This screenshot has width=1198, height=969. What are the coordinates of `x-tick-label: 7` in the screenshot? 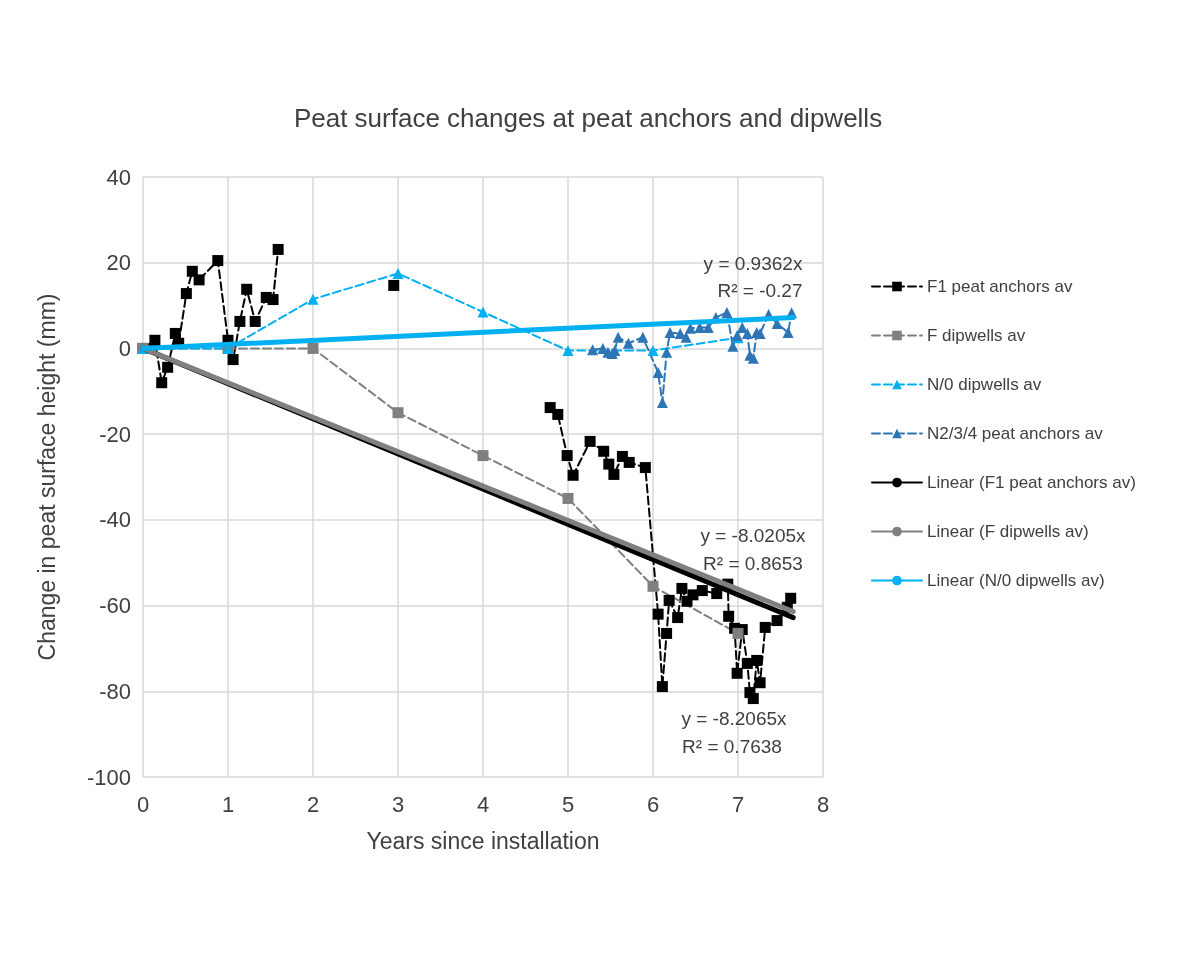 It's located at (738, 804).